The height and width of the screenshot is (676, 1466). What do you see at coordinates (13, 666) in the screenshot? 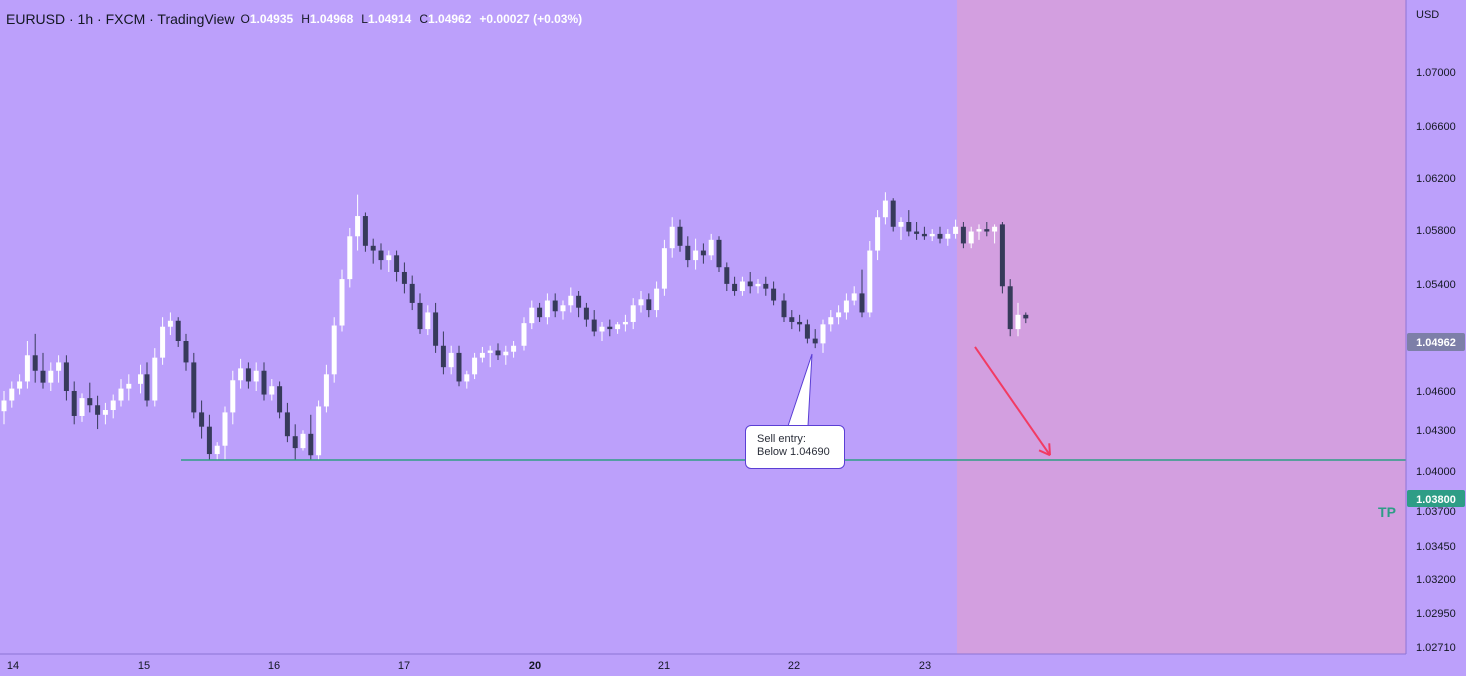
I see `time-tick-label: 14` at bounding box center [13, 666].